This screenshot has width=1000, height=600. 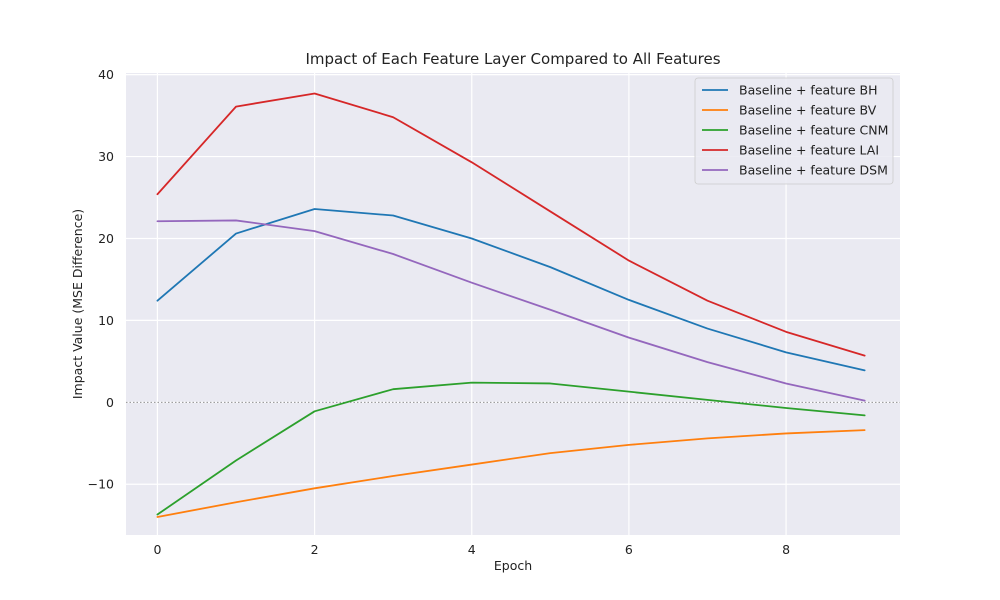 I want to click on legend-label-3: Baseline + feature LAI, so click(x=809, y=150).